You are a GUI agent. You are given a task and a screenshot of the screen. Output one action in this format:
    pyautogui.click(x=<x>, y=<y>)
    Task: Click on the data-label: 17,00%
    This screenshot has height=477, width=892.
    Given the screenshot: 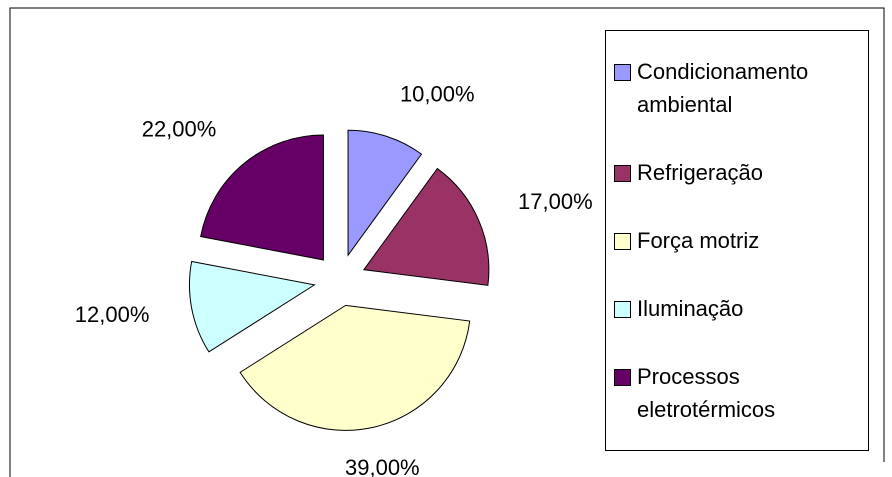 What is the action you would take?
    pyautogui.click(x=555, y=201)
    